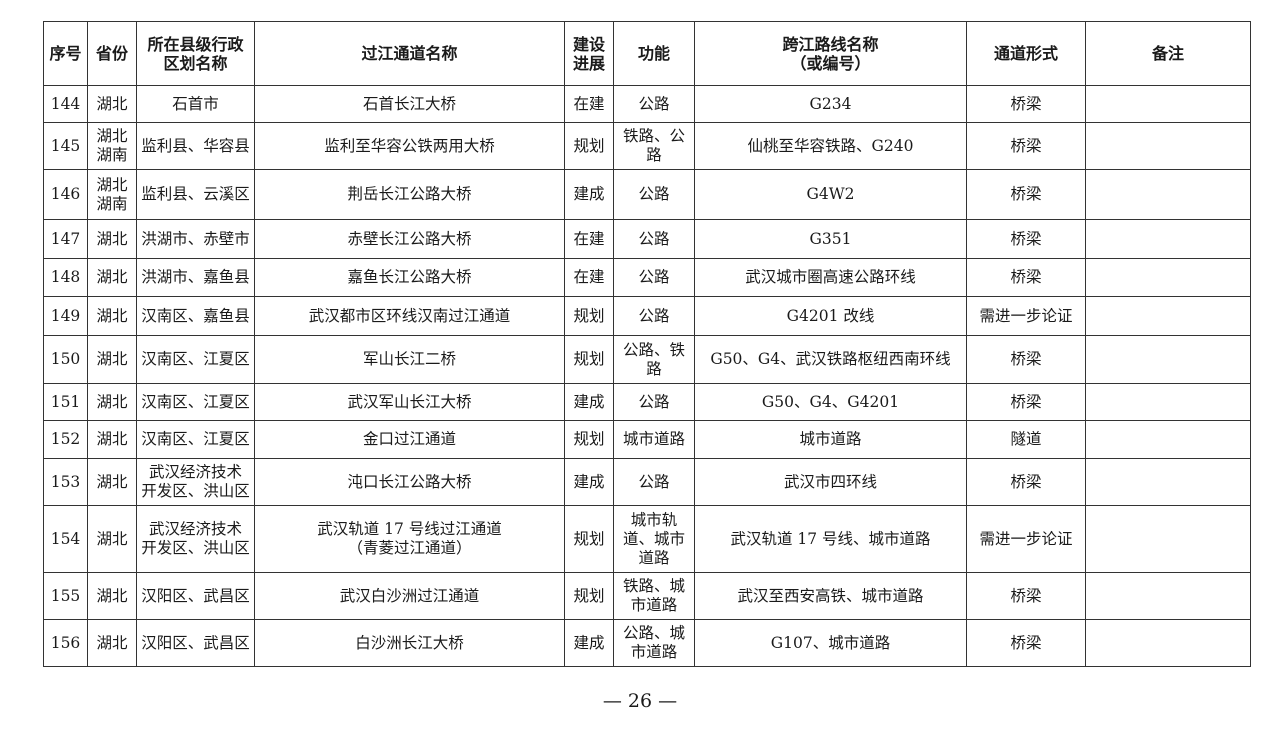 This screenshot has width=1280, height=739. I want to click on cell-channel-name: 武汉军山长江大桥, so click(409, 402).